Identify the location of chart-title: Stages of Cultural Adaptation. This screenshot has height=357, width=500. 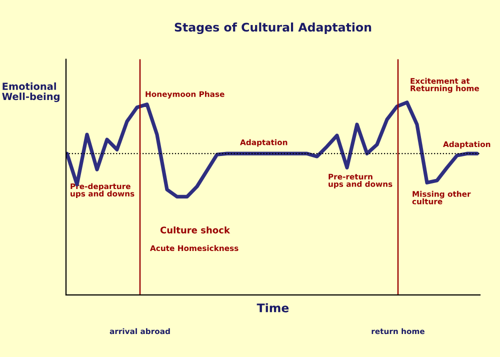
(273, 28).